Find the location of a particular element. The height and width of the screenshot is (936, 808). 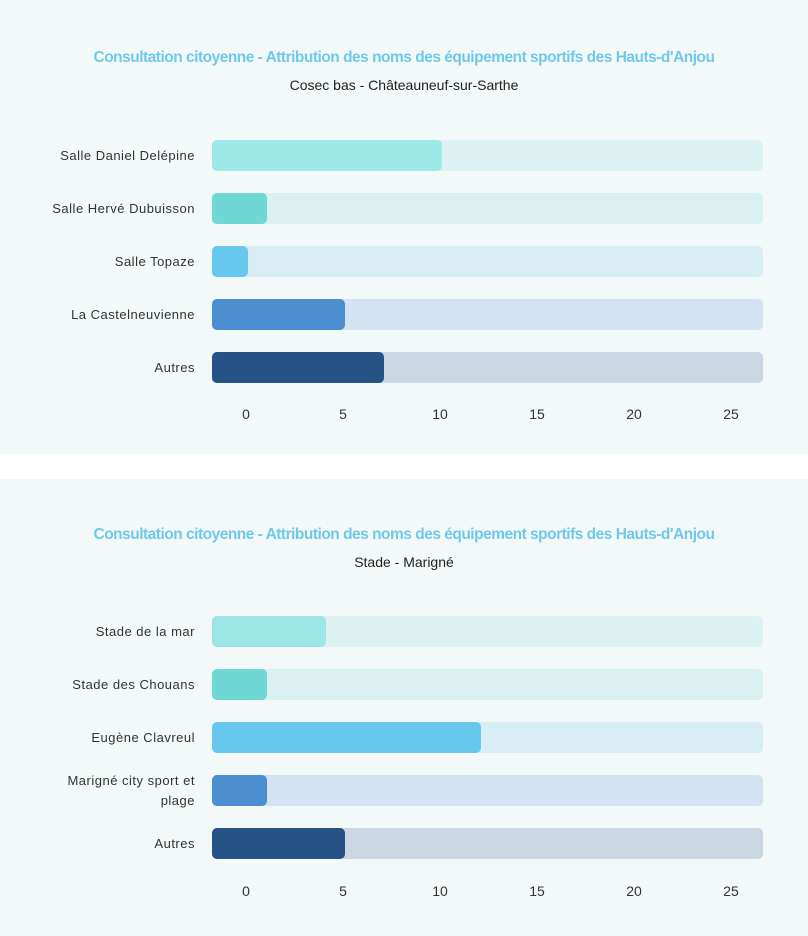

category-label: Stade des Chouans is located at coordinates (133, 684).